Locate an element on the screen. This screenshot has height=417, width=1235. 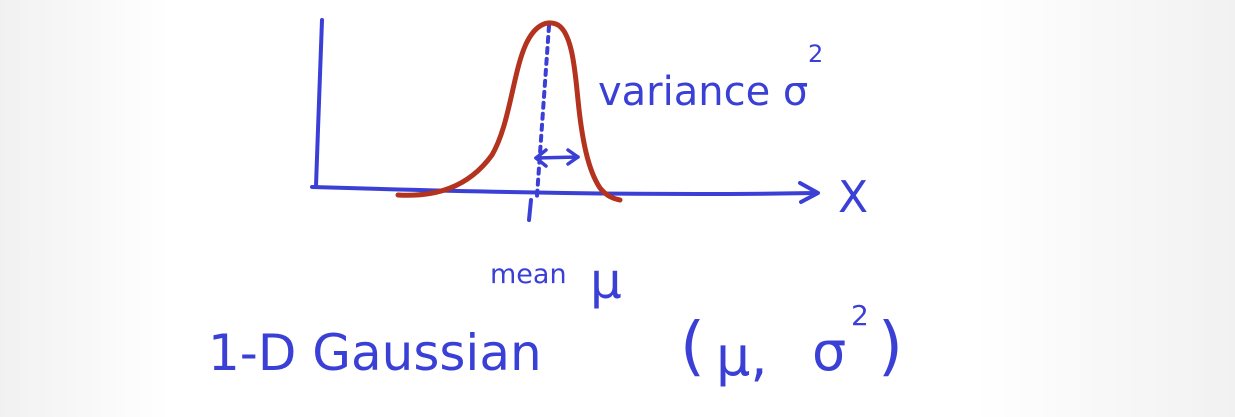
variance-label: variance σ is located at coordinates (703, 92).